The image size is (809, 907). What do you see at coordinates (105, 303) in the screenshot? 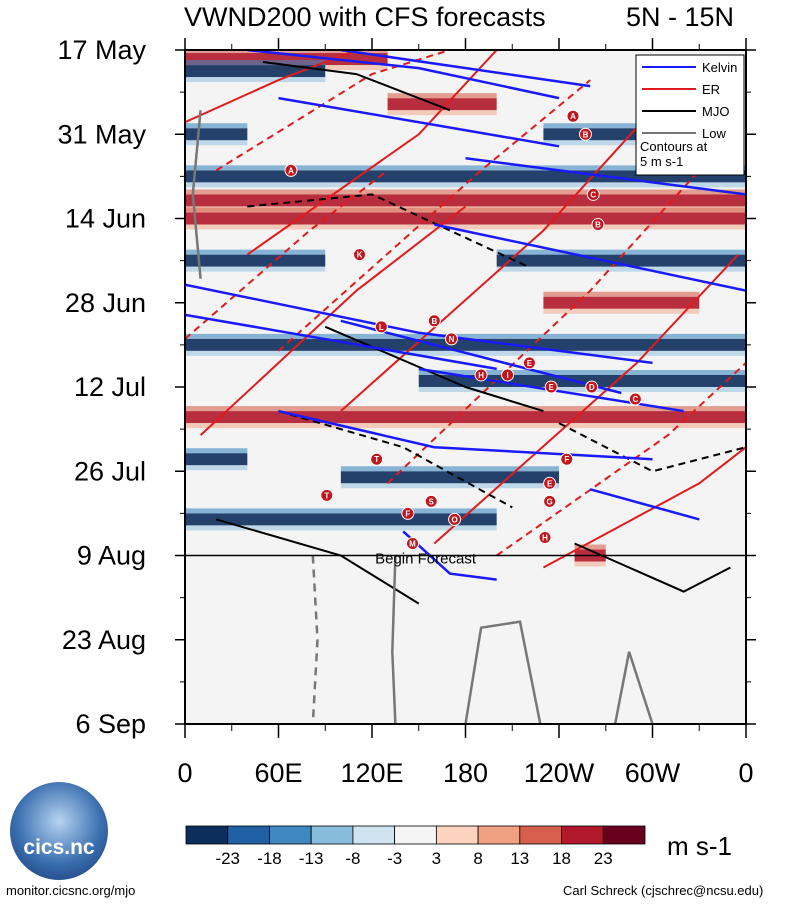
I see `y-tick-label: 28 Jun` at bounding box center [105, 303].